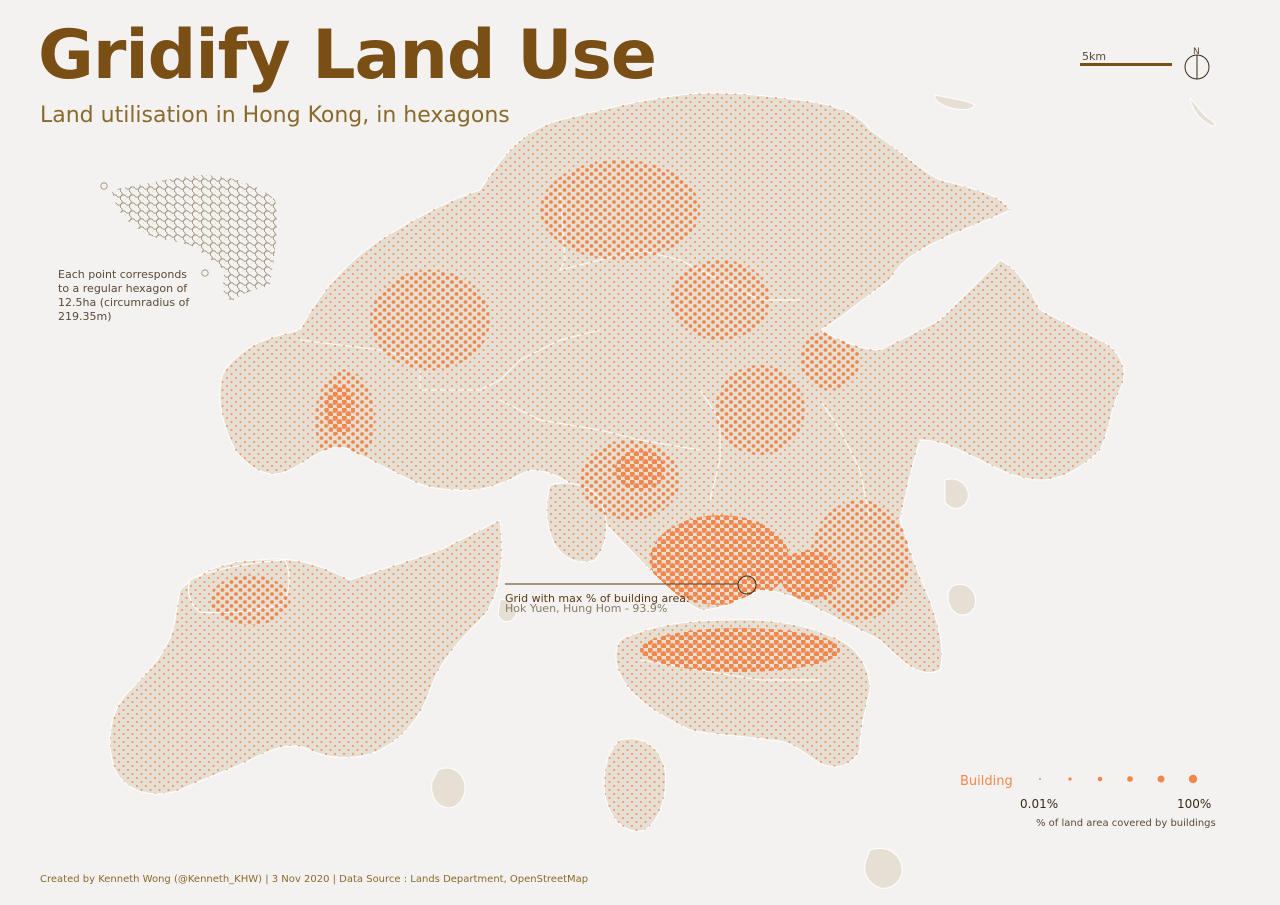 This screenshot has width=1280, height=905. Describe the element at coordinates (720, 300) in the screenshot. I see `density-zone-tai-po` at that location.